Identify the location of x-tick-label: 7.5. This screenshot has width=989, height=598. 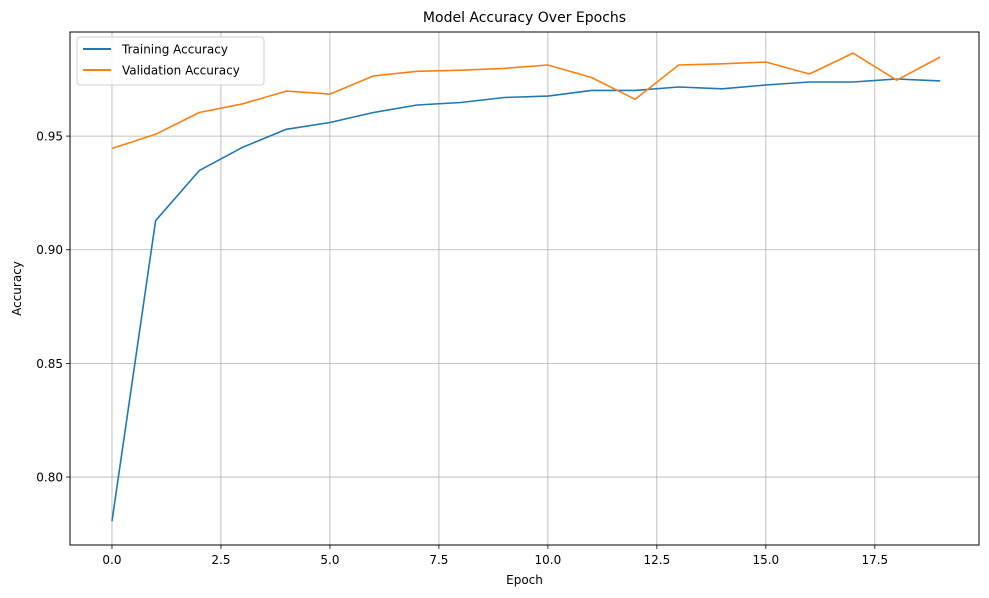
(438, 560).